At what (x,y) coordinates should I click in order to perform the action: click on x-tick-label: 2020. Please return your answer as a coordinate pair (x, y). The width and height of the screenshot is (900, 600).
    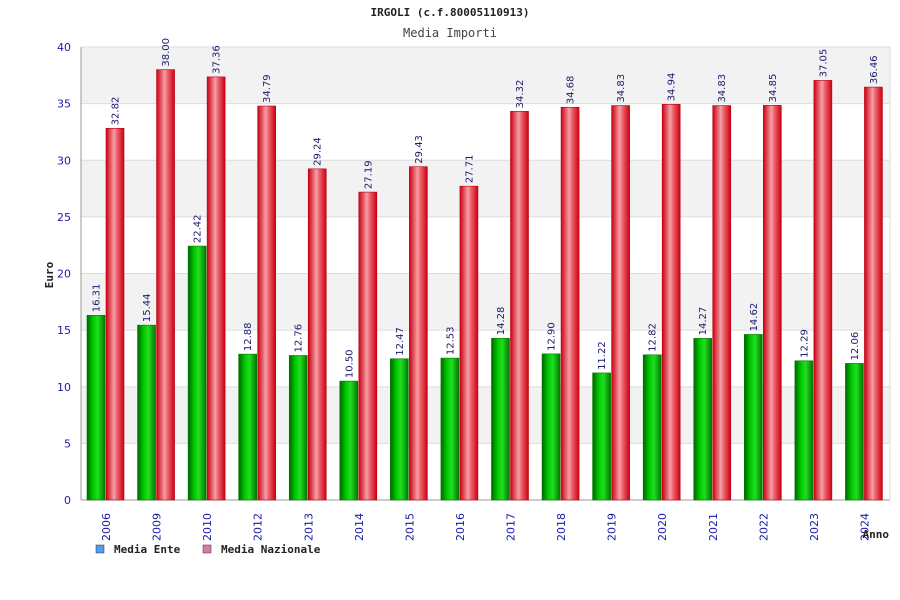
    Looking at the image, I should click on (662, 527).